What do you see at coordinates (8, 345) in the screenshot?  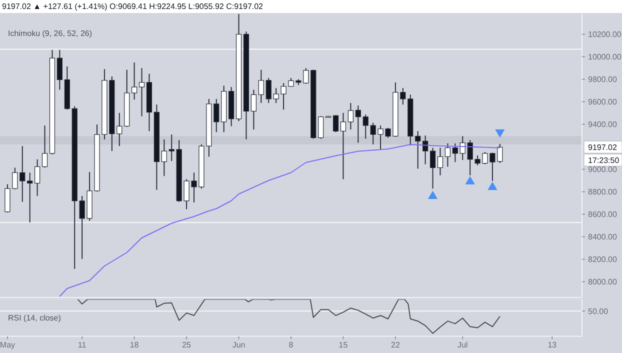 I see `x-tick-label: May` at bounding box center [8, 345].